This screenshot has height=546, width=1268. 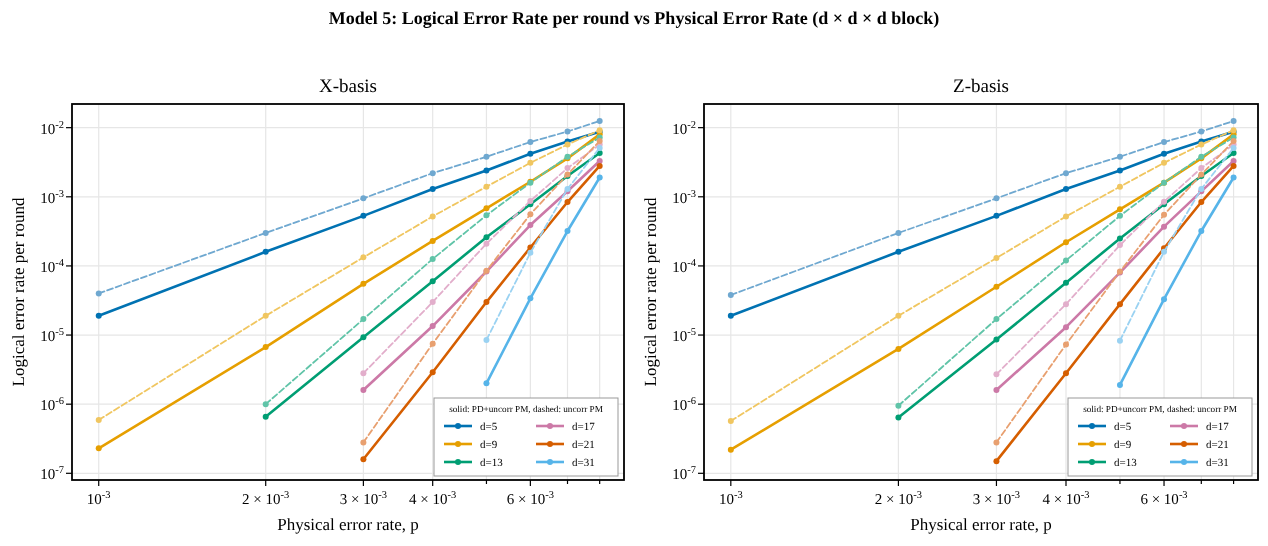 What do you see at coordinates (634, 18) in the screenshot?
I see `text: Model 5: Logical Error Rate per round vs Physical Error Rate (d × d × d block)` at bounding box center [634, 18].